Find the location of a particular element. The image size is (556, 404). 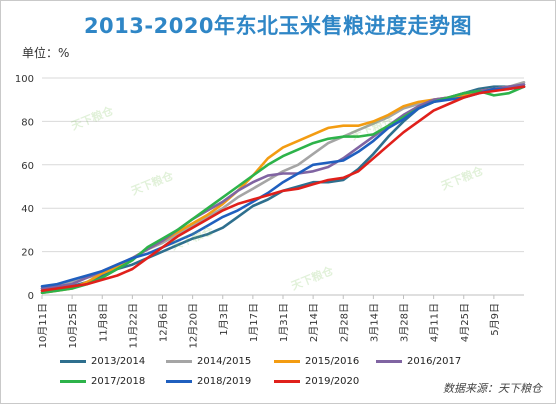

legend-item: 2014/2015 is located at coordinates (208, 361).